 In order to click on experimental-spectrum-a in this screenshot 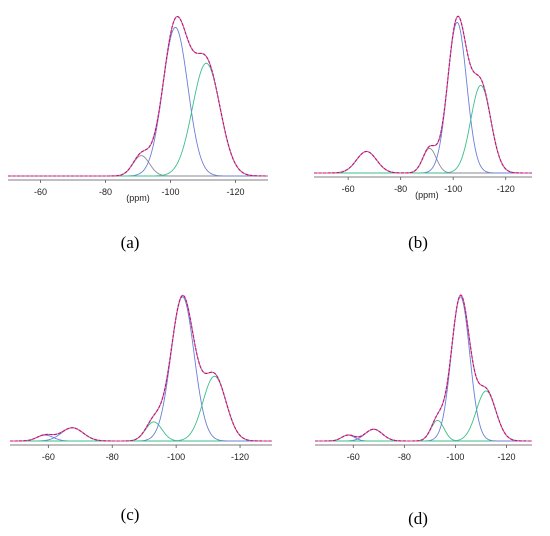, I will do `click(138, 96)`.